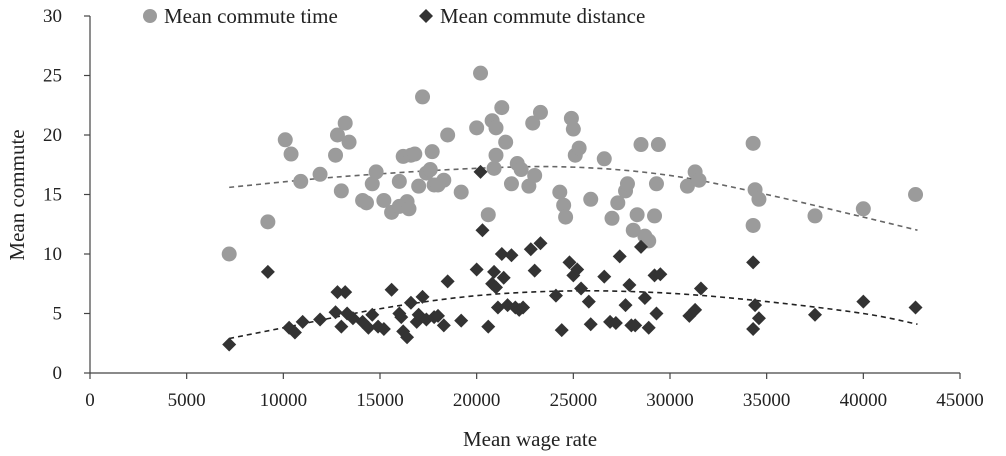 Image resolution: width=1006 pixels, height=456 pixels. I want to click on x-tick-label: 10000, so click(284, 400).